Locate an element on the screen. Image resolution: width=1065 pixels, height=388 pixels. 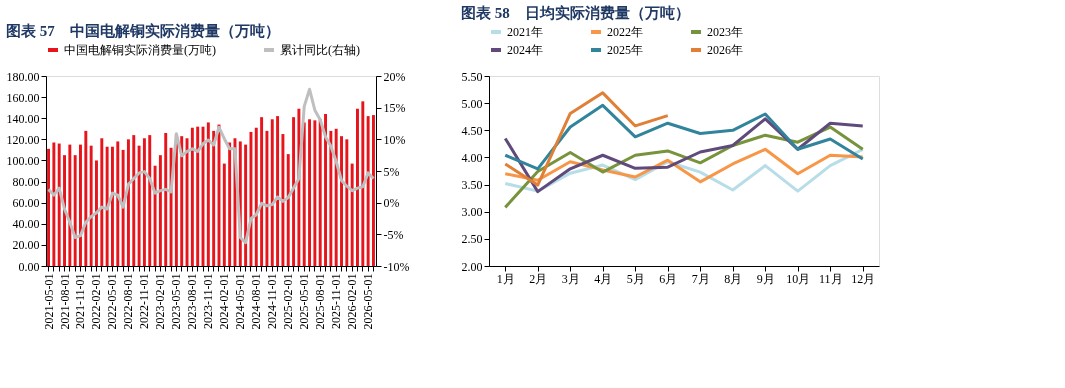
y-tick-label: 40.00 is located at coordinates (26, 224).